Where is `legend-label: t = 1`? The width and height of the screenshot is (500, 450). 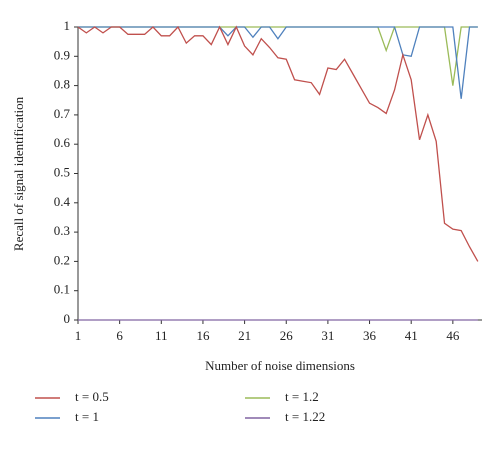 legend-label: t = 1 is located at coordinates (87, 416).